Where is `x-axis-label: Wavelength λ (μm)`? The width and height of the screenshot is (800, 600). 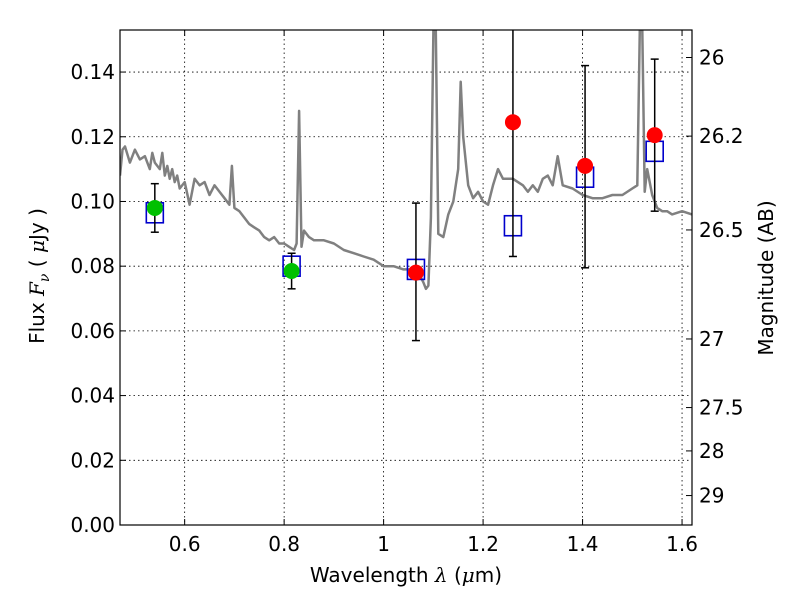
x-axis-label: Wavelength λ (μm) is located at coordinates (406, 575).